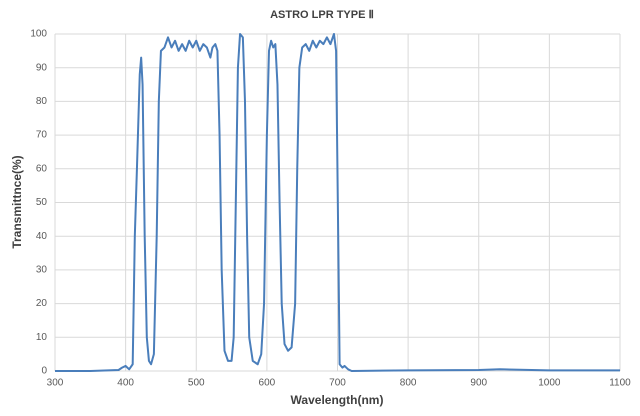  I want to click on x-axis-title: Wavelength(nm), so click(337, 400).